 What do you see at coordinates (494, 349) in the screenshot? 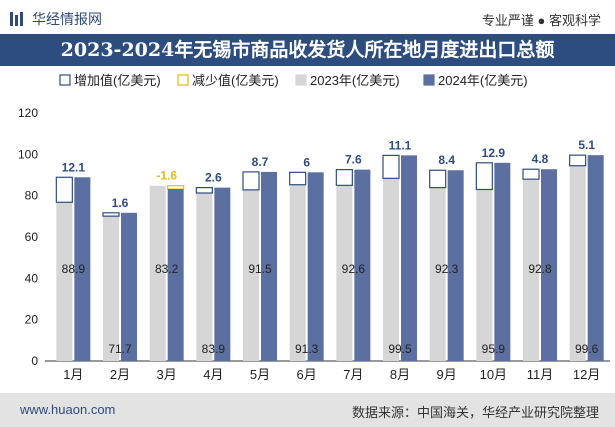
I see `value-label-2024: 95.9` at bounding box center [494, 349].